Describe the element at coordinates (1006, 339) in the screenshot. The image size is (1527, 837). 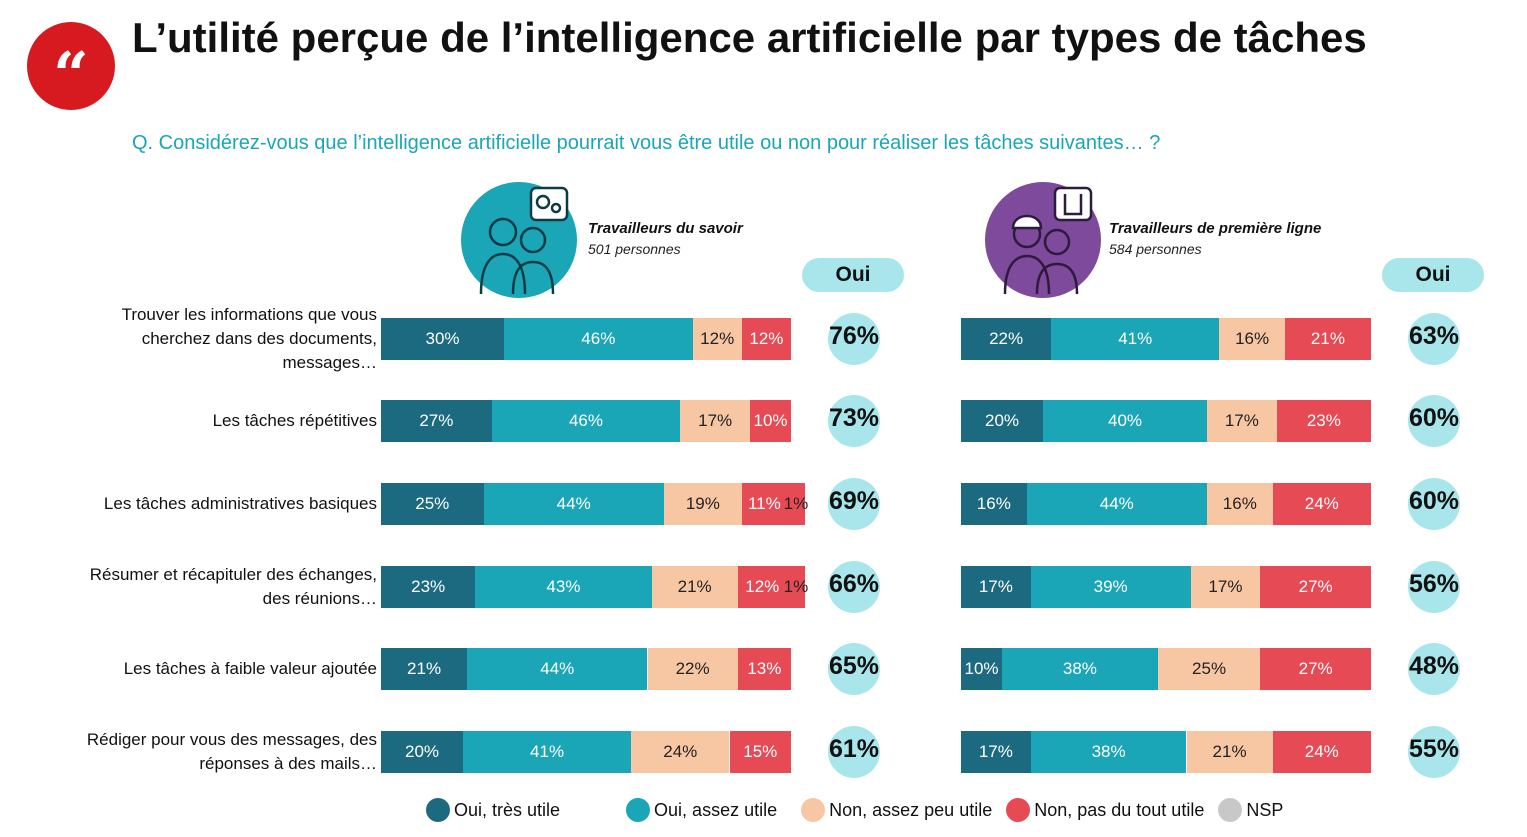
I see `bar-seg-tres-utile: 22%` at that location.